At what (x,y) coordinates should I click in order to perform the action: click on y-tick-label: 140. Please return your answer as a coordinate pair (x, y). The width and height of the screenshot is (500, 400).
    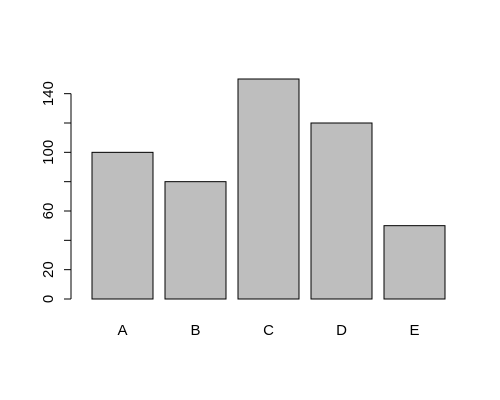
    Looking at the image, I should click on (48, 93).